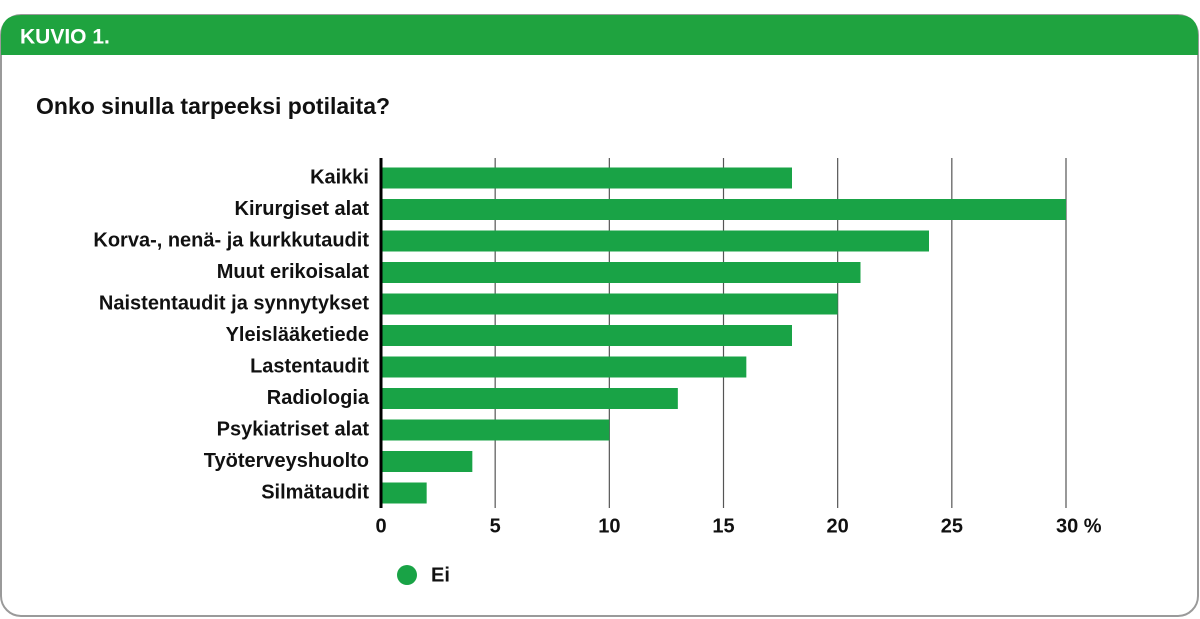  I want to click on x-tick-label: 25, so click(952, 526).